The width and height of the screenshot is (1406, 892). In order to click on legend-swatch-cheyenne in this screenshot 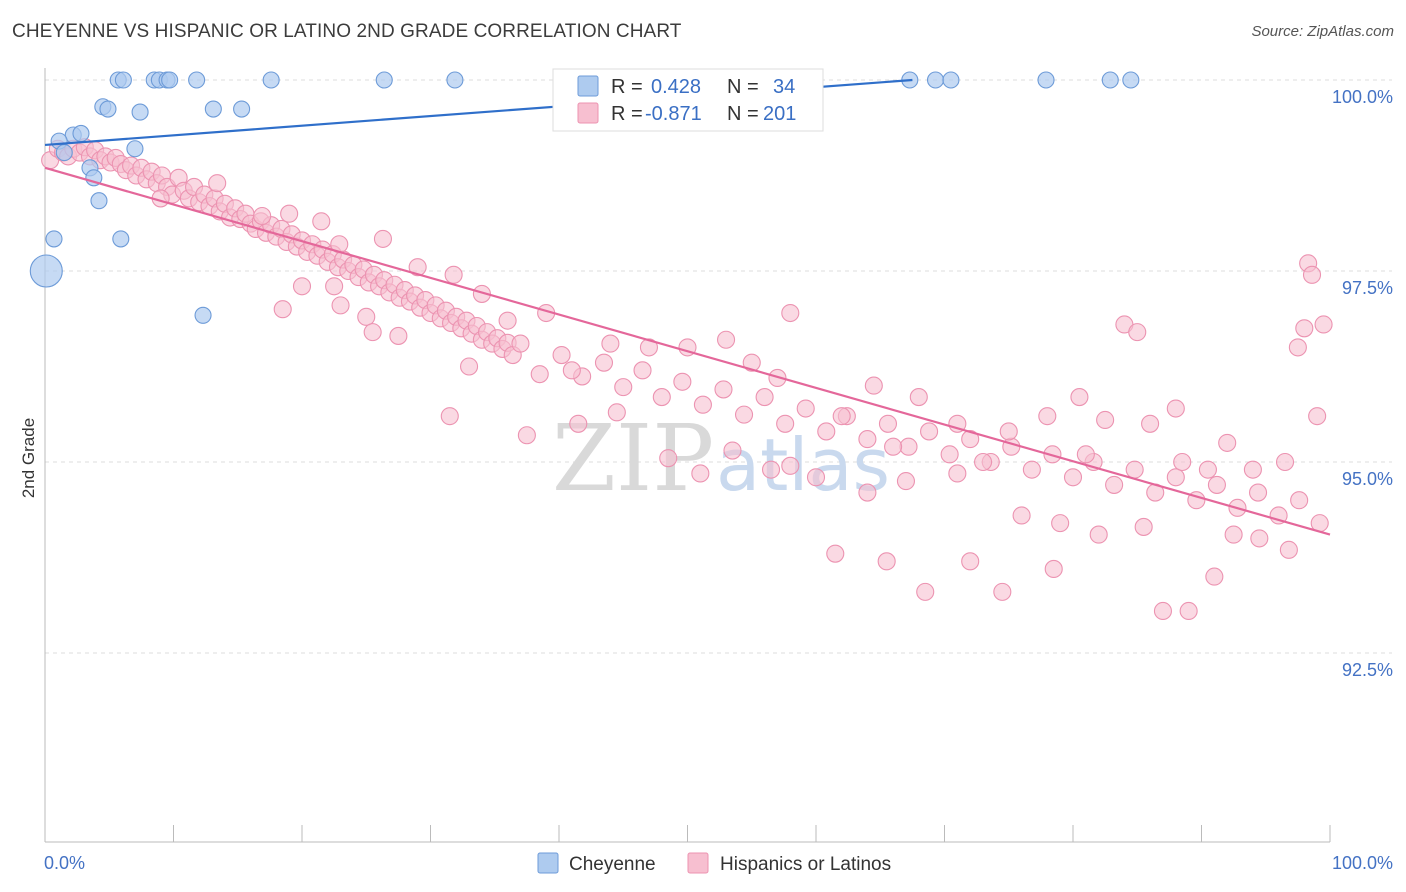, I will do `click(588, 86)`.